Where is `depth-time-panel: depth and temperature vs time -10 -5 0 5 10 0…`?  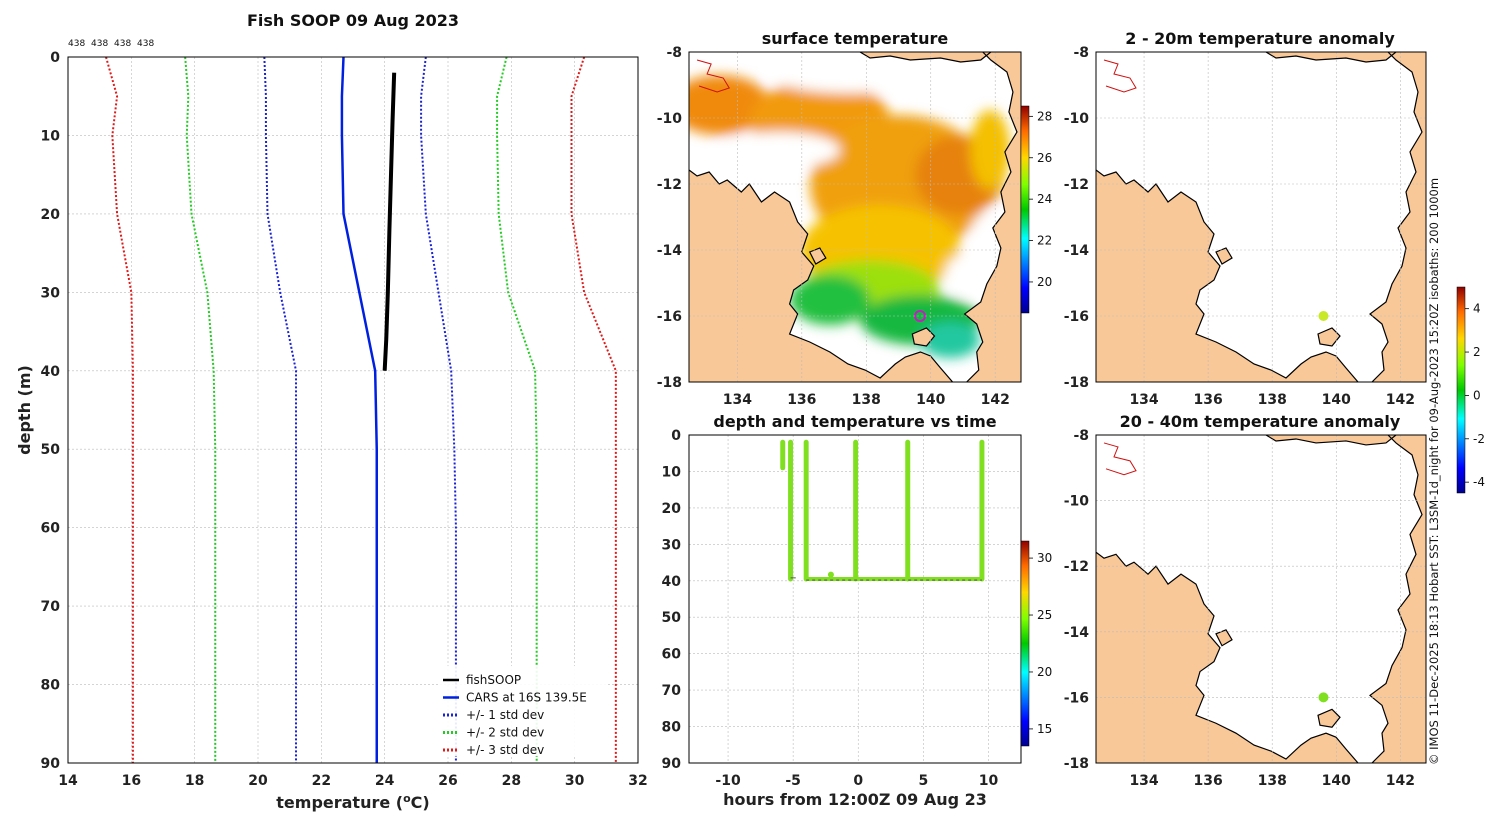 depth-time-panel: depth and temperature vs time -10 -5 0 5 10 0… is located at coordinates (857, 610).